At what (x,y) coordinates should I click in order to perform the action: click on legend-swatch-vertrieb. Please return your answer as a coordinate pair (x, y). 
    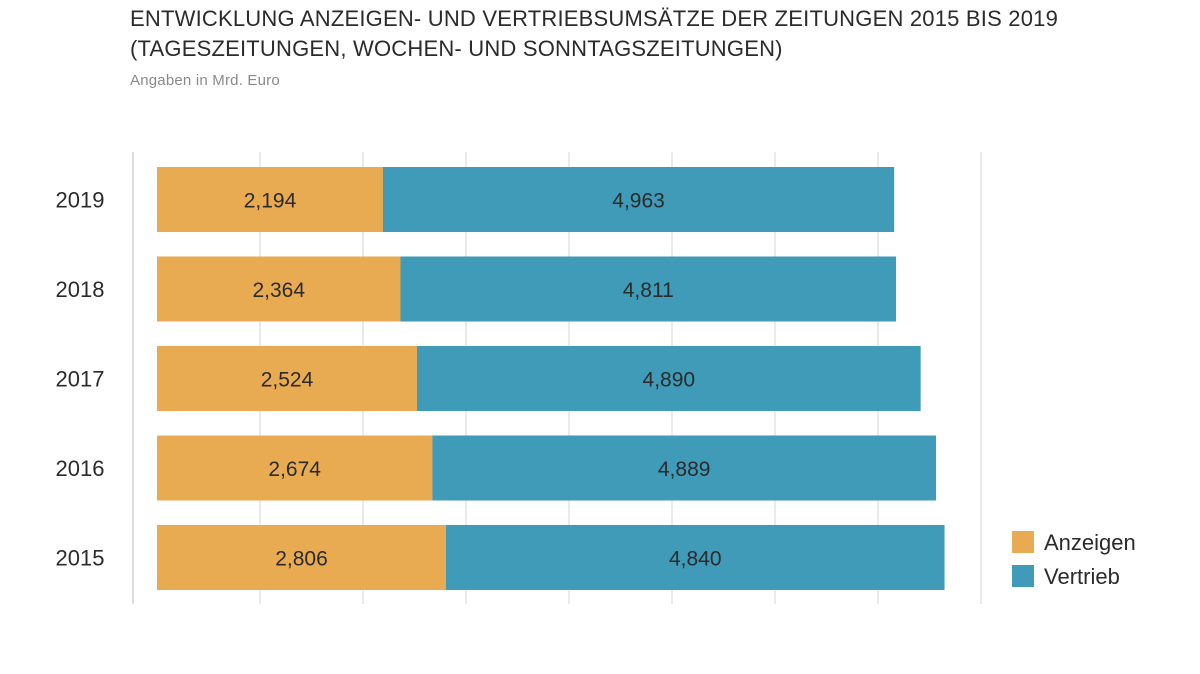
    Looking at the image, I should click on (1023, 576).